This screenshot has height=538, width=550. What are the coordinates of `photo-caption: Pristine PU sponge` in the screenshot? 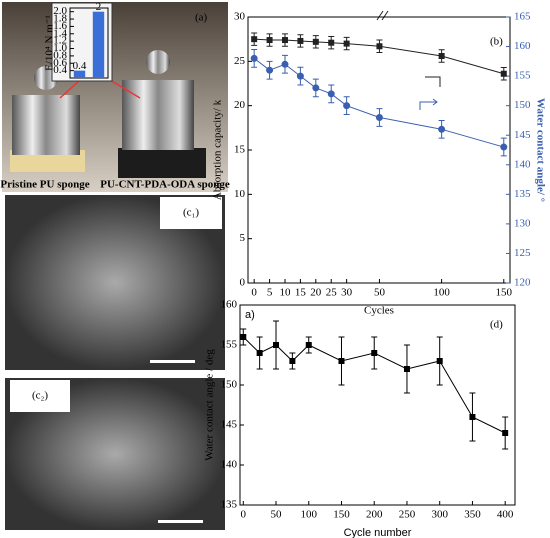 It's located at (44, 185).